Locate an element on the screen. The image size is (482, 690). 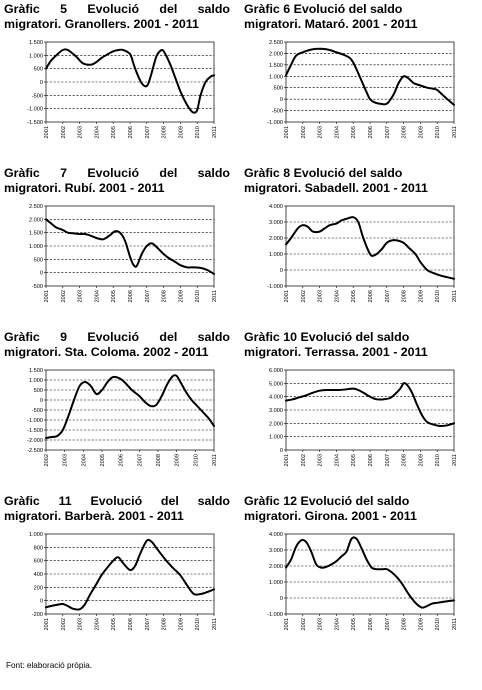
y-tick-label: 600 is located at coordinates (38, 562).